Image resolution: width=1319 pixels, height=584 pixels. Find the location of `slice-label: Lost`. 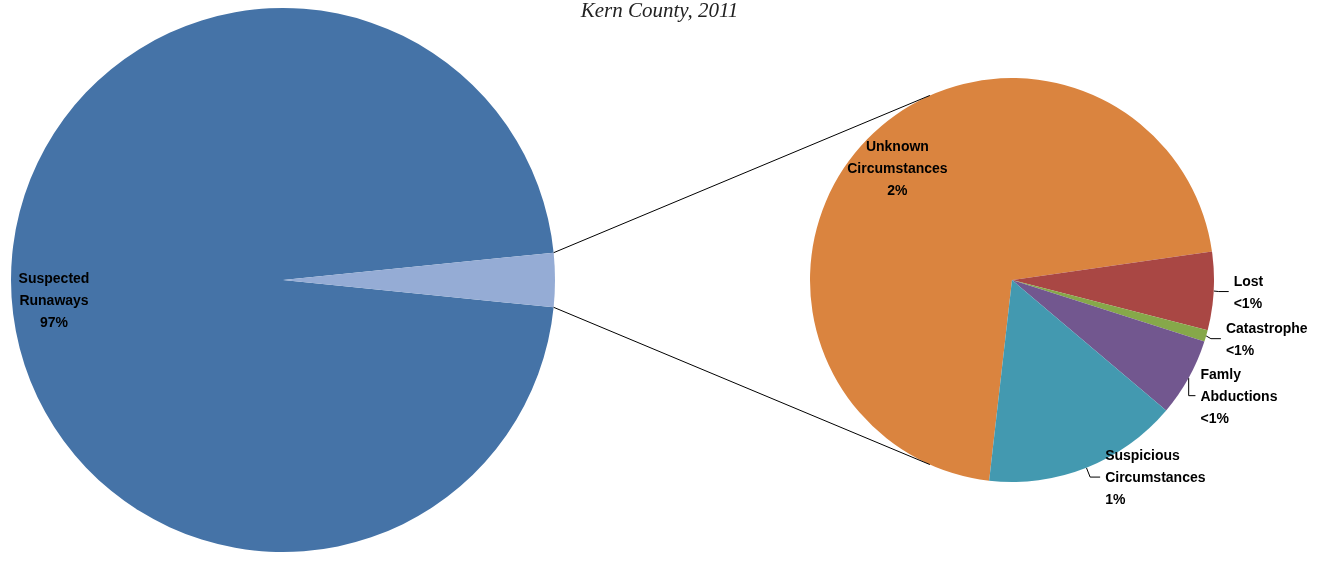

slice-label: Lost is located at coordinates (1248, 280).